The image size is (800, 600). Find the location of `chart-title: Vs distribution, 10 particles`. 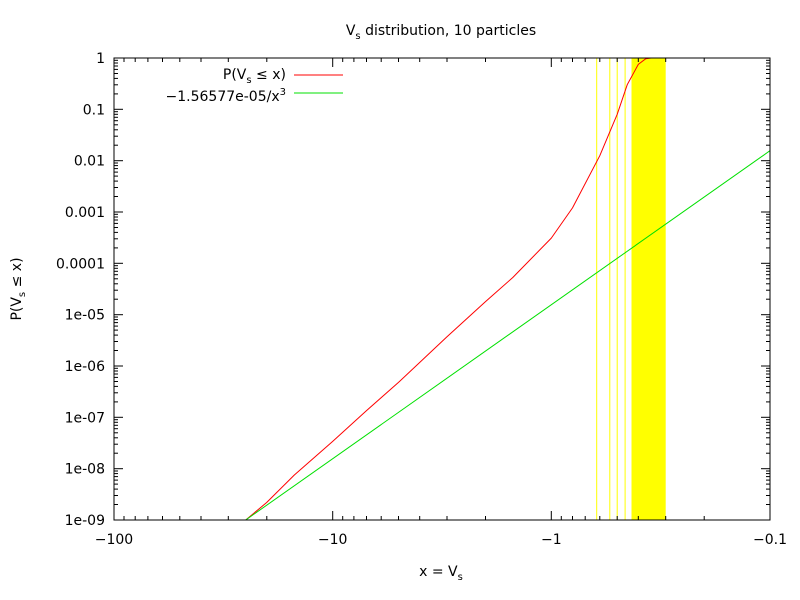

chart-title: Vs distribution, 10 particles is located at coordinates (441, 32).